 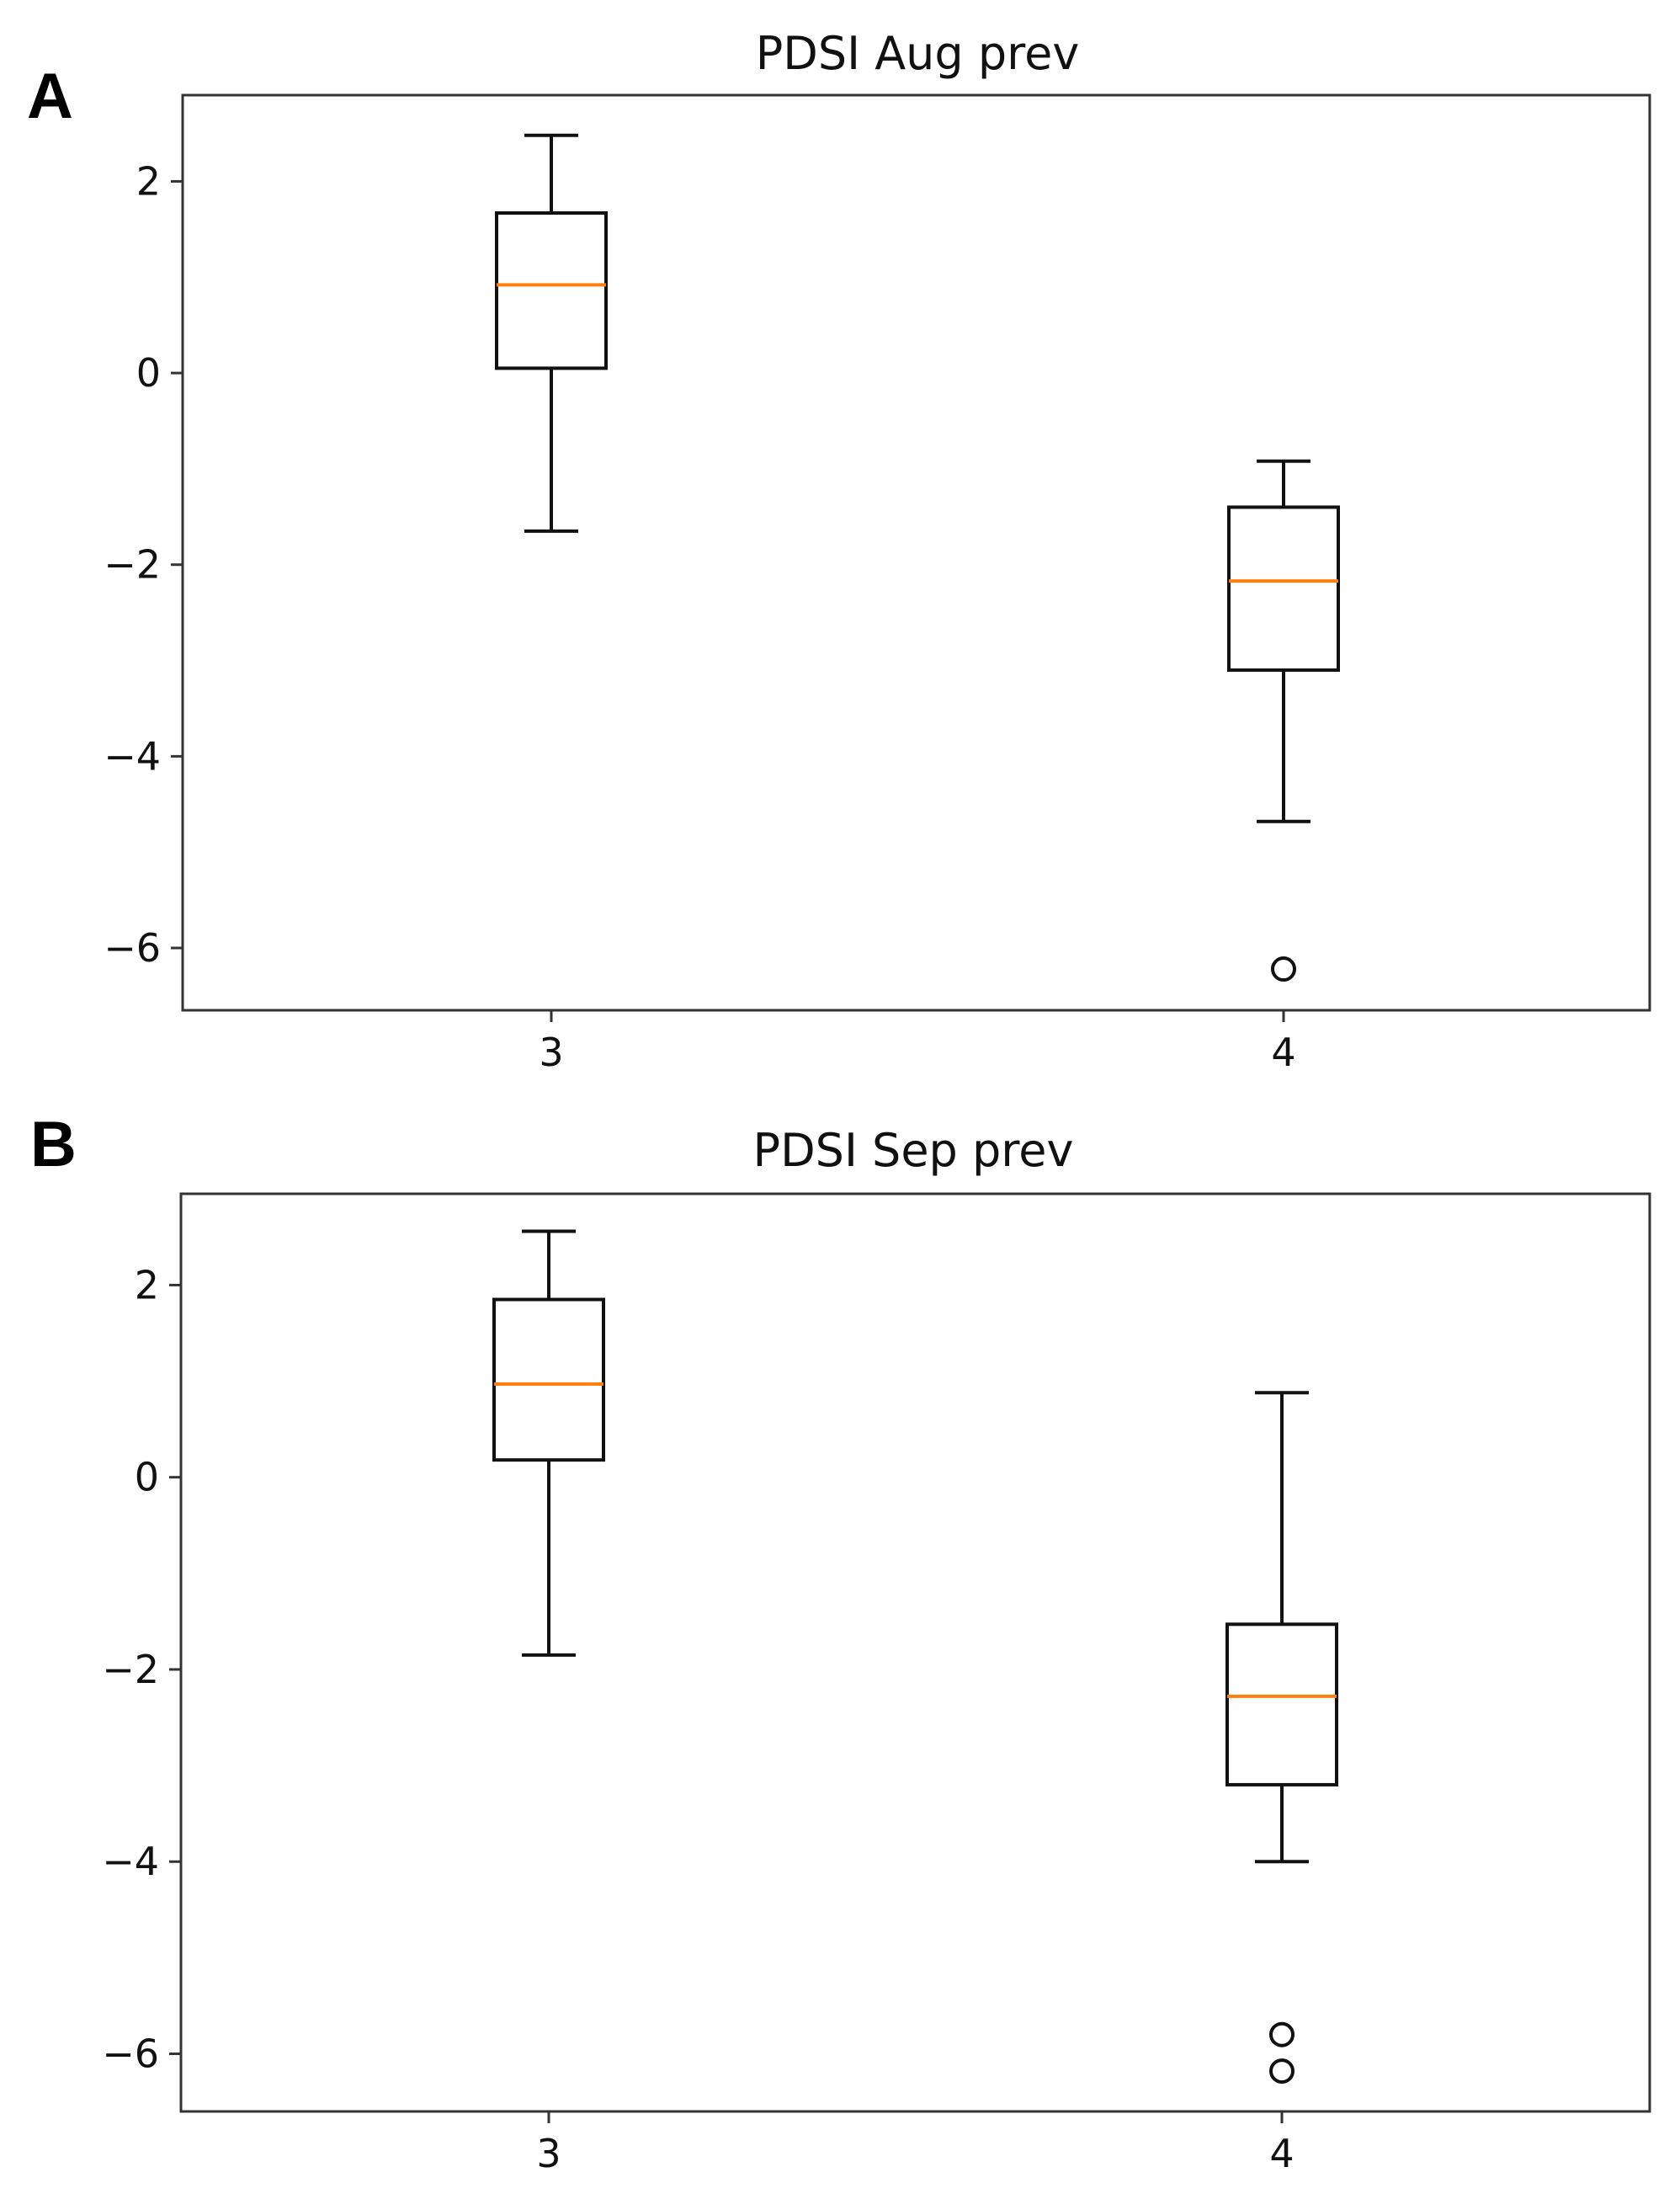 What do you see at coordinates (913, 1150) in the screenshot?
I see `chart-title-b: PDSI Sep prev` at bounding box center [913, 1150].